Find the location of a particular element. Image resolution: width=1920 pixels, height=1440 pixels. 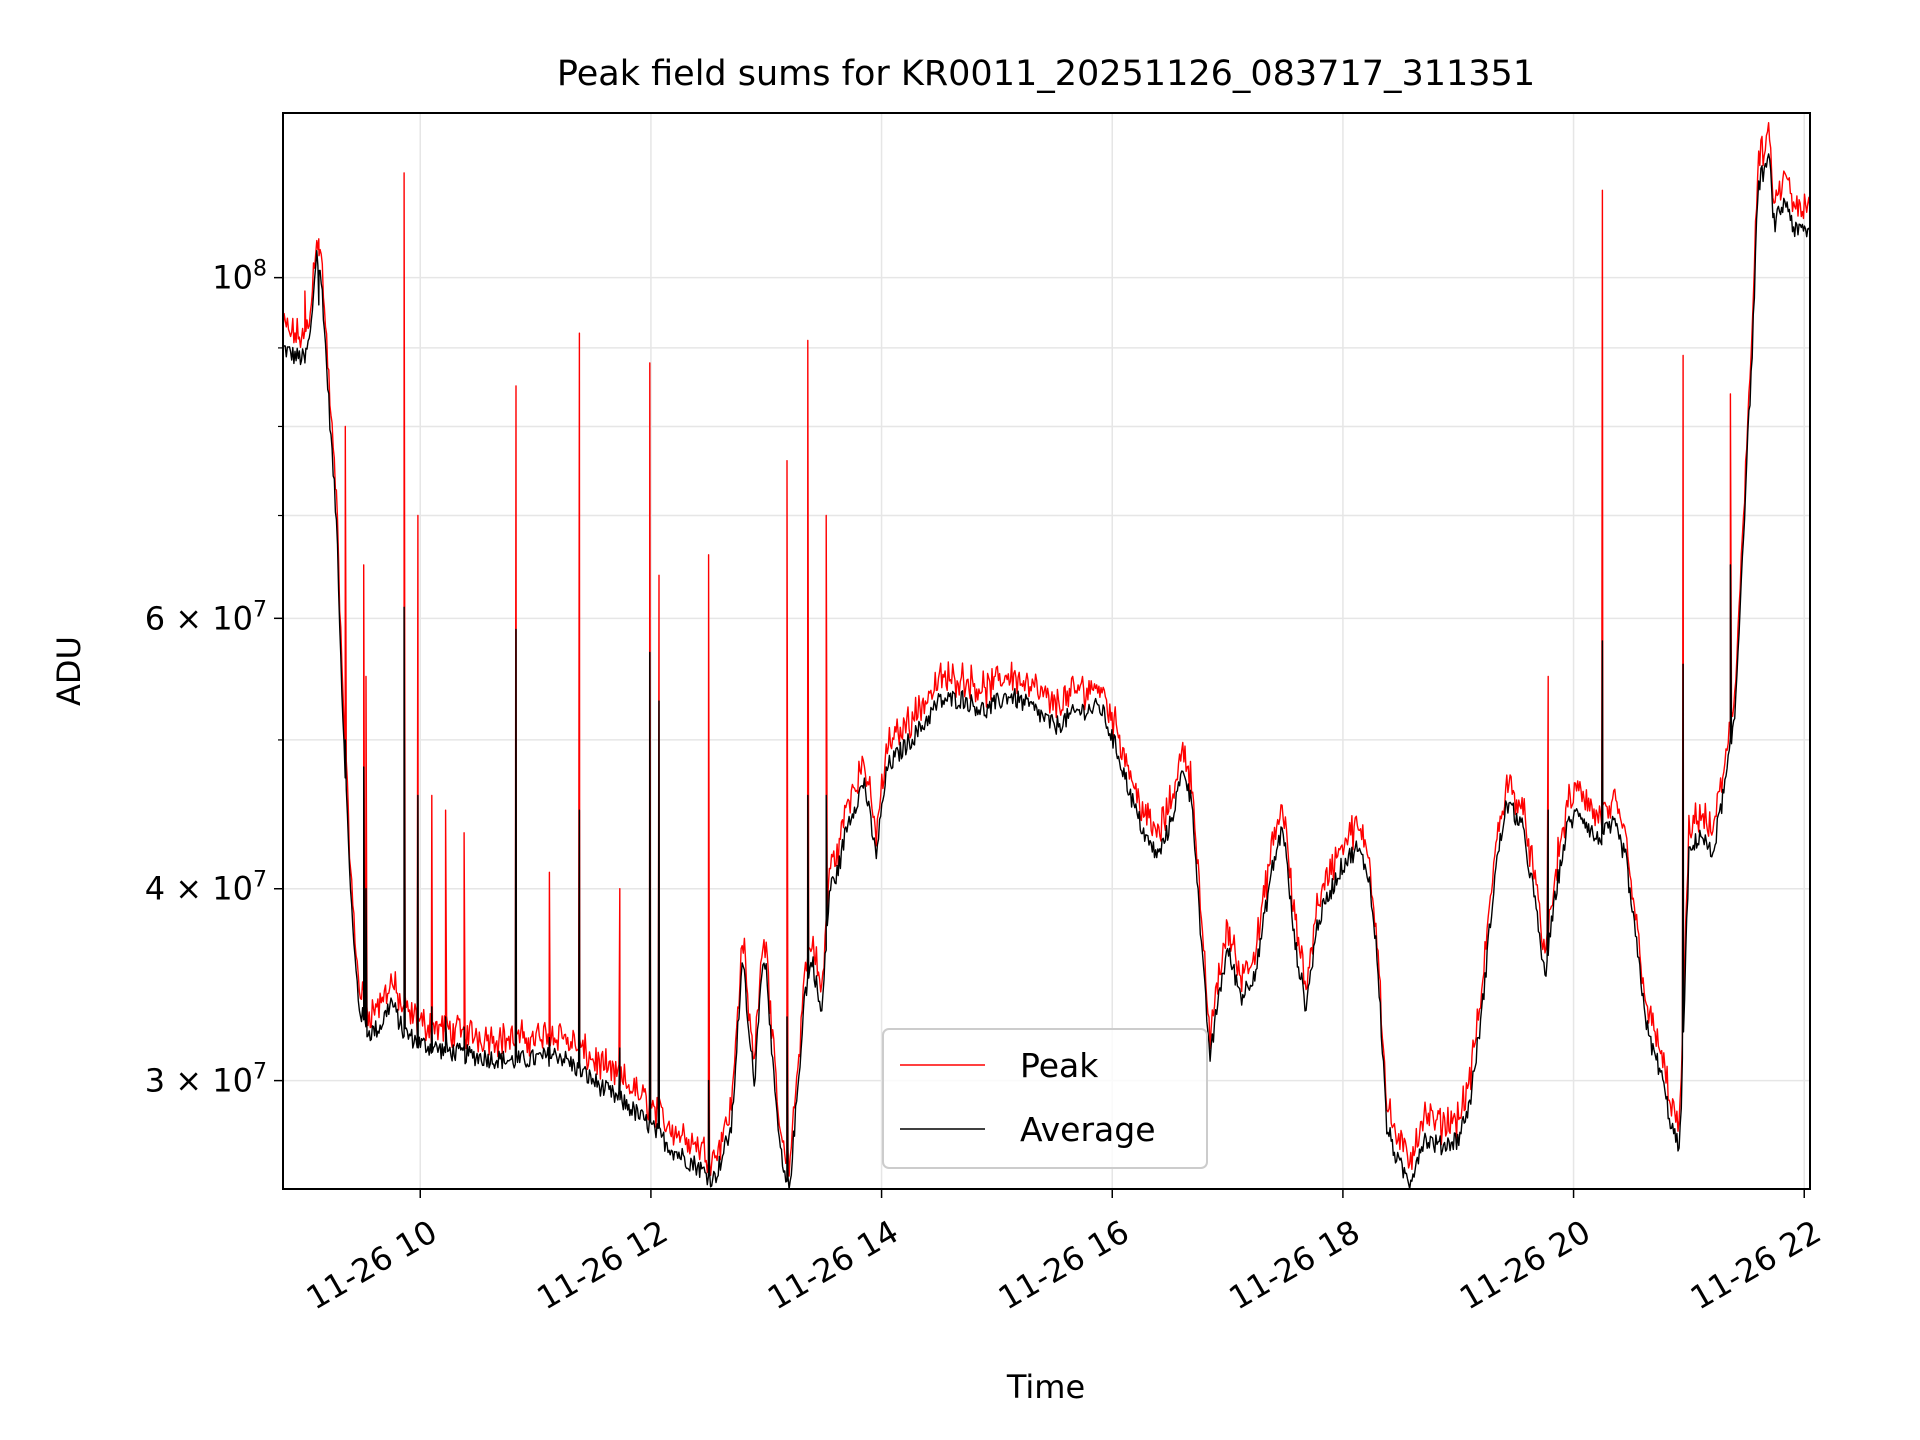

legend-peak-label: Peak is located at coordinates (1059, 1065).